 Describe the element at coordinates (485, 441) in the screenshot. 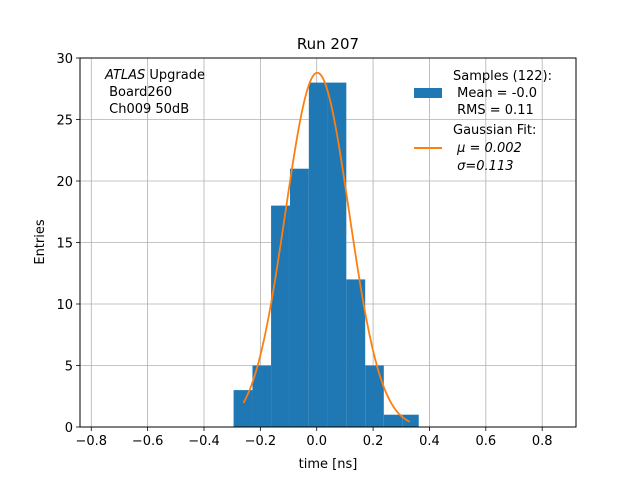

I see `x-tick-label: 0.6` at that location.